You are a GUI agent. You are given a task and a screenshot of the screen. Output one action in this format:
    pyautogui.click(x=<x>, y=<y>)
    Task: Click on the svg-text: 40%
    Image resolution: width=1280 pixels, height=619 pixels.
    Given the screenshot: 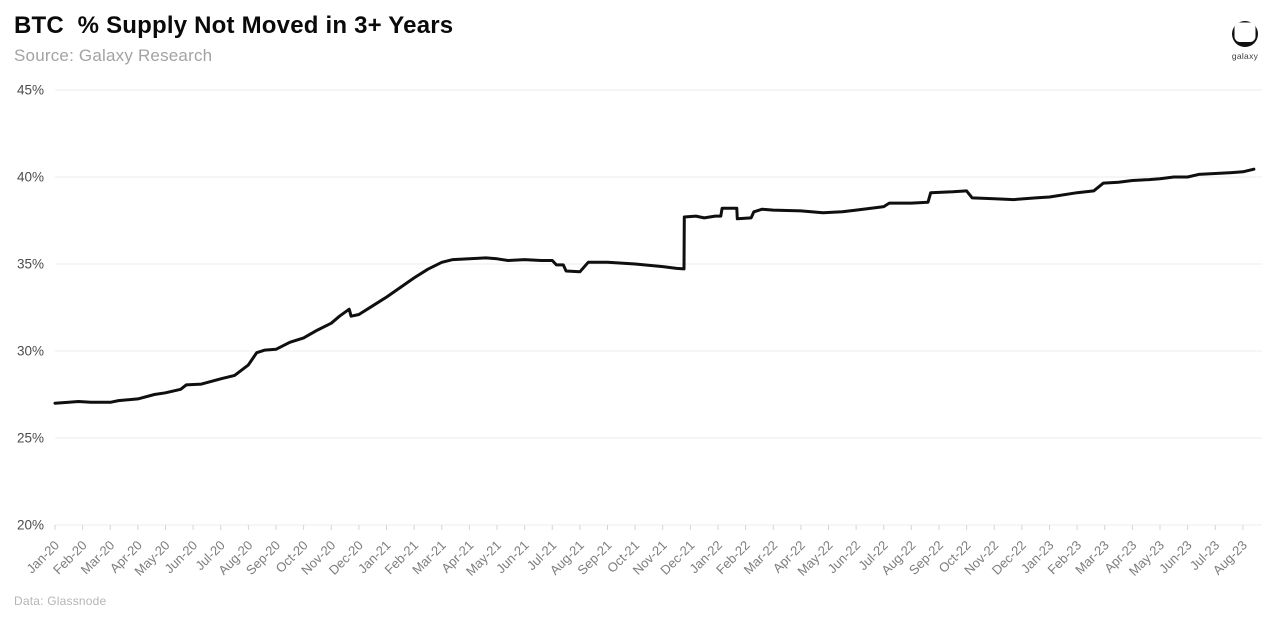 What is the action you would take?
    pyautogui.click(x=30, y=177)
    